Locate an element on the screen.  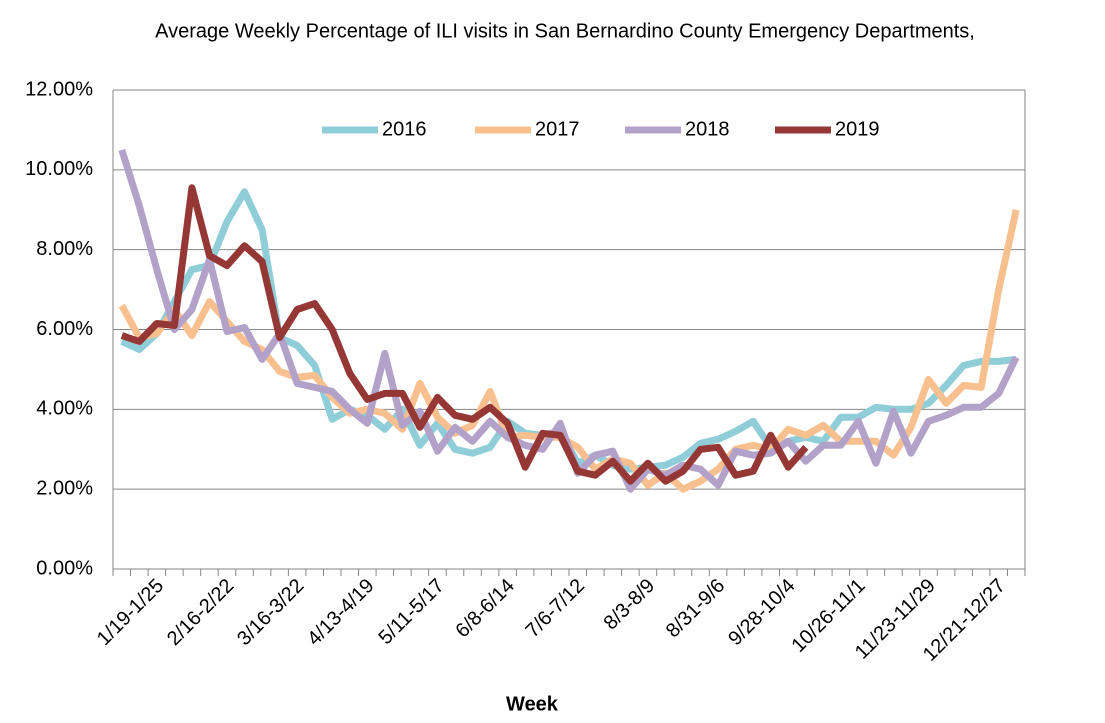
x-tick-label: 8/31-9/6 is located at coordinates (695, 608).